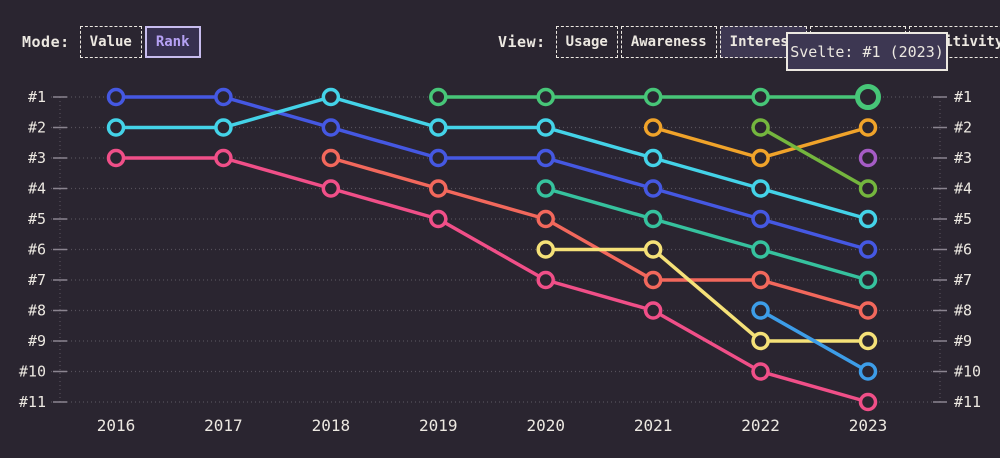  I want to click on rank-label-left: #7, so click(37, 280).